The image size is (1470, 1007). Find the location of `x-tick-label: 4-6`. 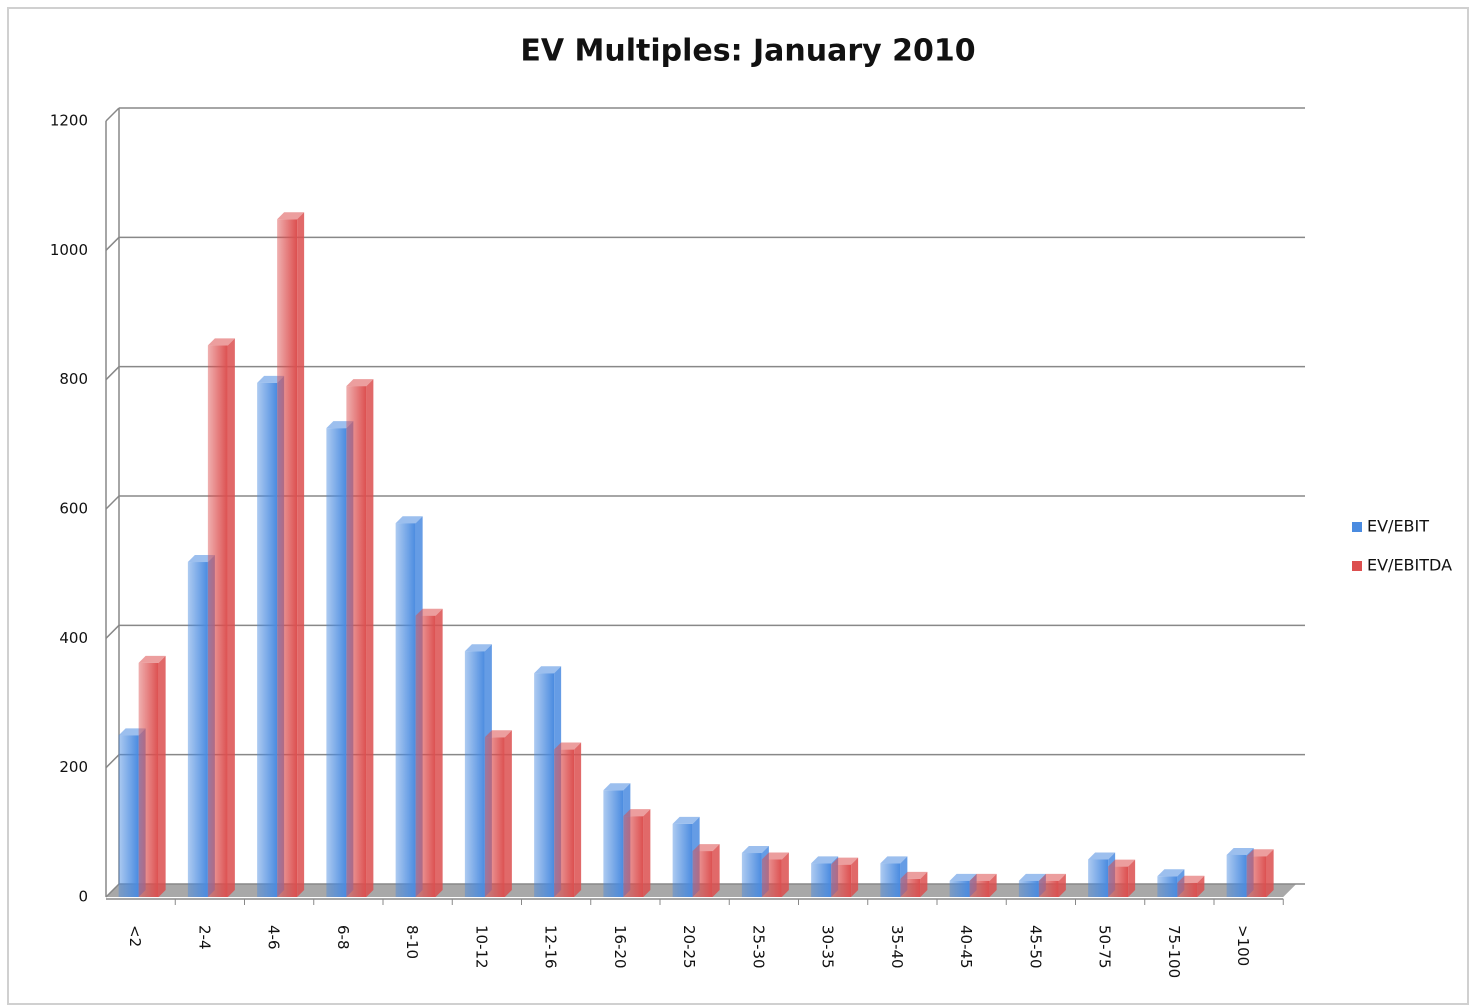

x-tick-label: 4-6 is located at coordinates (274, 937).